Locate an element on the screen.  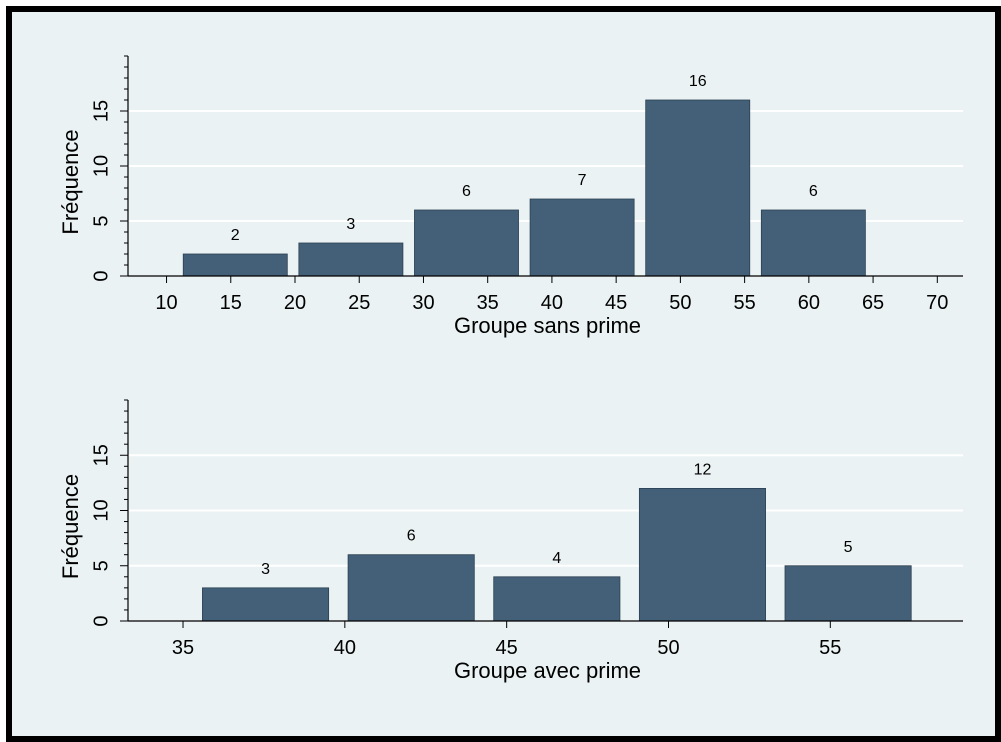
panel-1-bar-value-label: 3 is located at coordinates (350, 224).